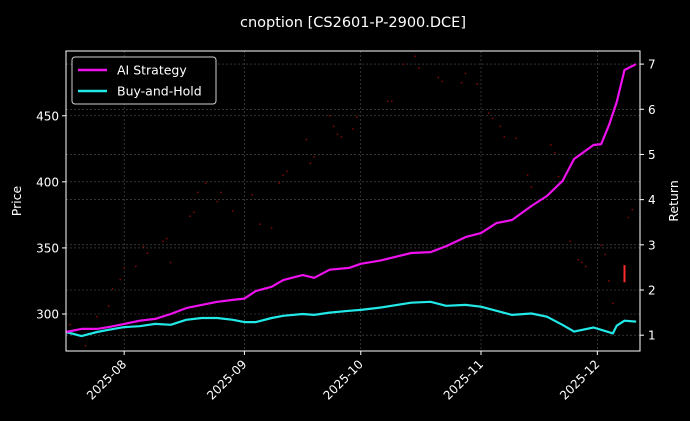  I want to click on y2-tick-label: 5, so click(652, 155).